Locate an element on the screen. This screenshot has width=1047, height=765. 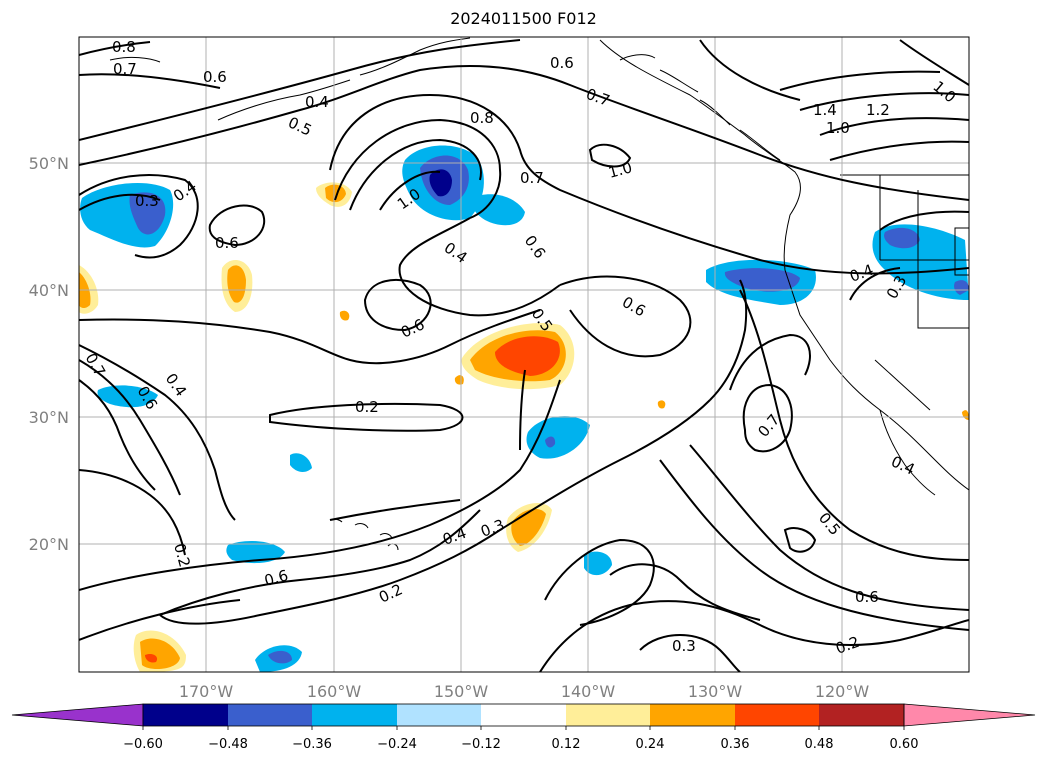
latitude-labels: 50°N 40°N 30°N 20°N is located at coordinates (49, 354).